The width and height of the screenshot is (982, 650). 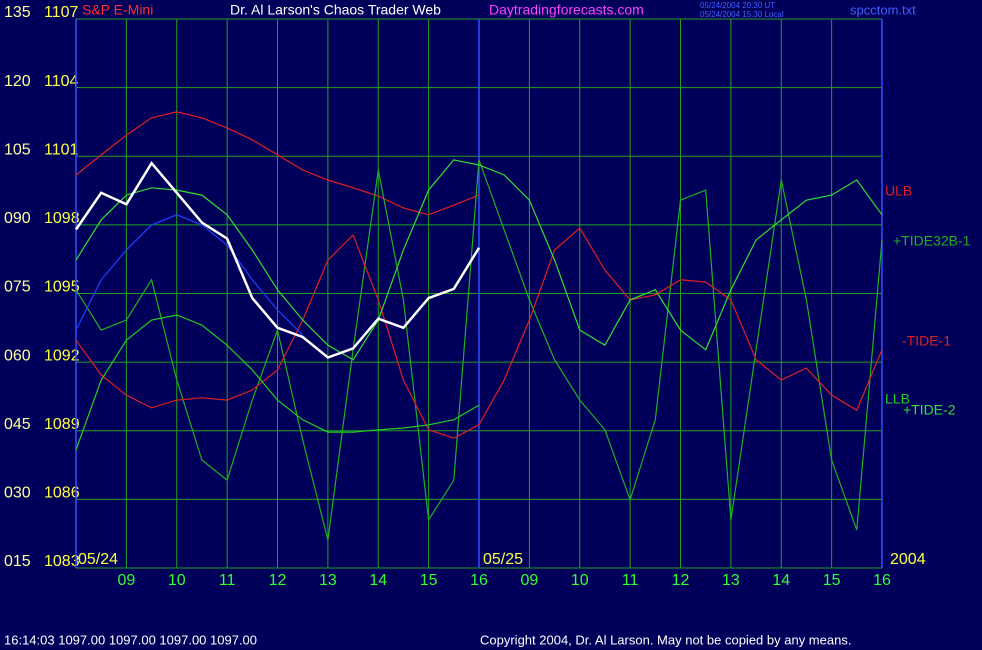 I want to click on legend-label: LLB, so click(x=897, y=399).